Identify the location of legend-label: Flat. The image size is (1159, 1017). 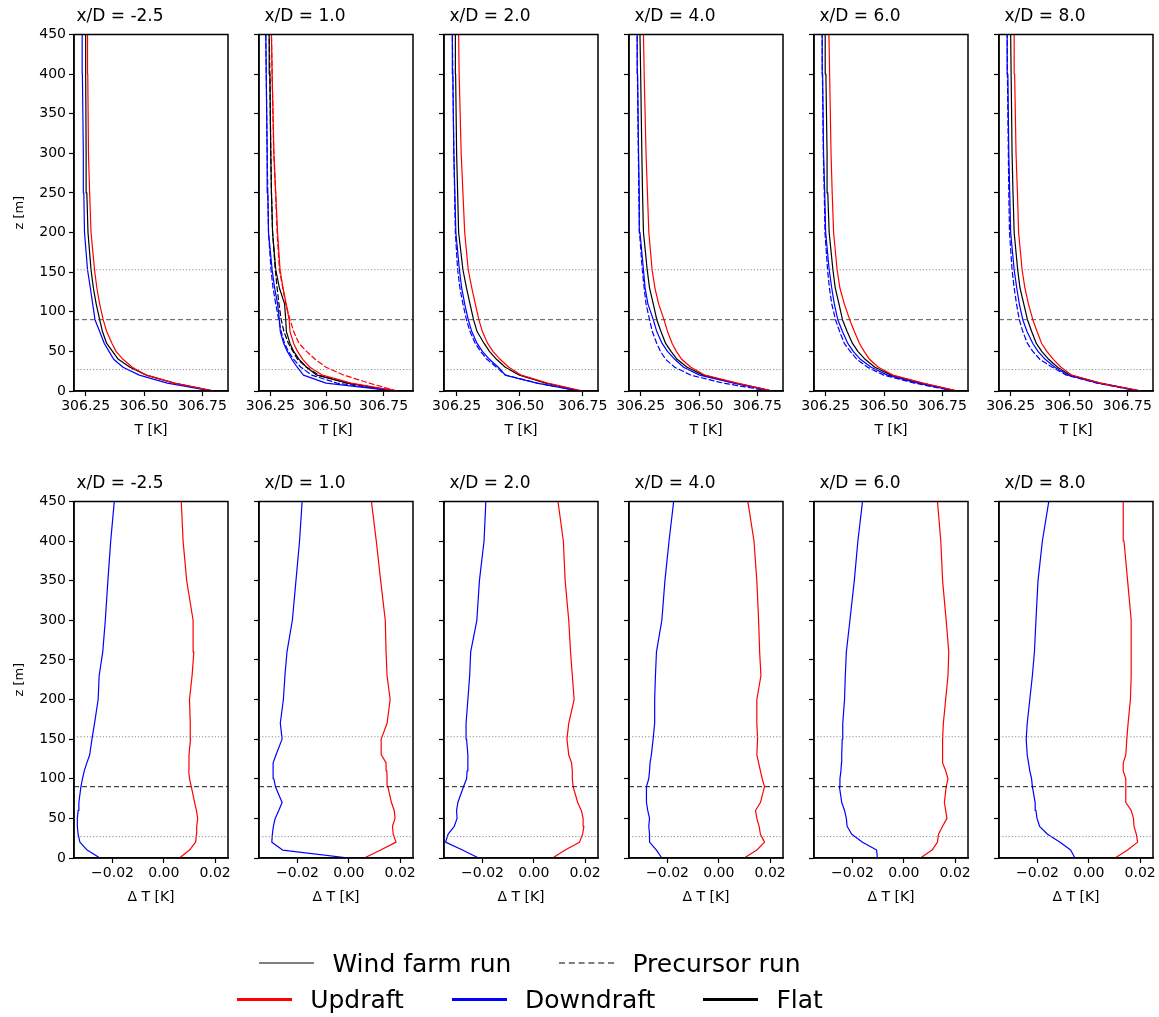
(799, 999).